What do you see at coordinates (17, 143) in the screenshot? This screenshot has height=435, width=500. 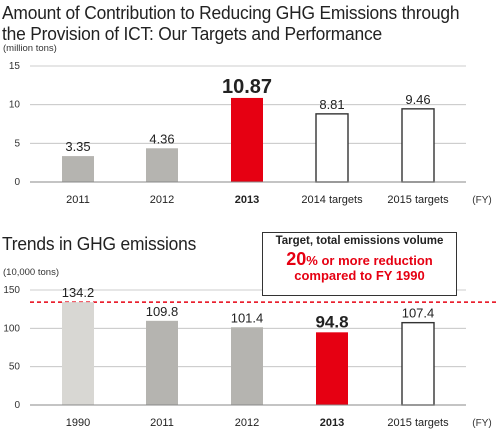 I see `chart1-ytick-label: 5` at bounding box center [17, 143].